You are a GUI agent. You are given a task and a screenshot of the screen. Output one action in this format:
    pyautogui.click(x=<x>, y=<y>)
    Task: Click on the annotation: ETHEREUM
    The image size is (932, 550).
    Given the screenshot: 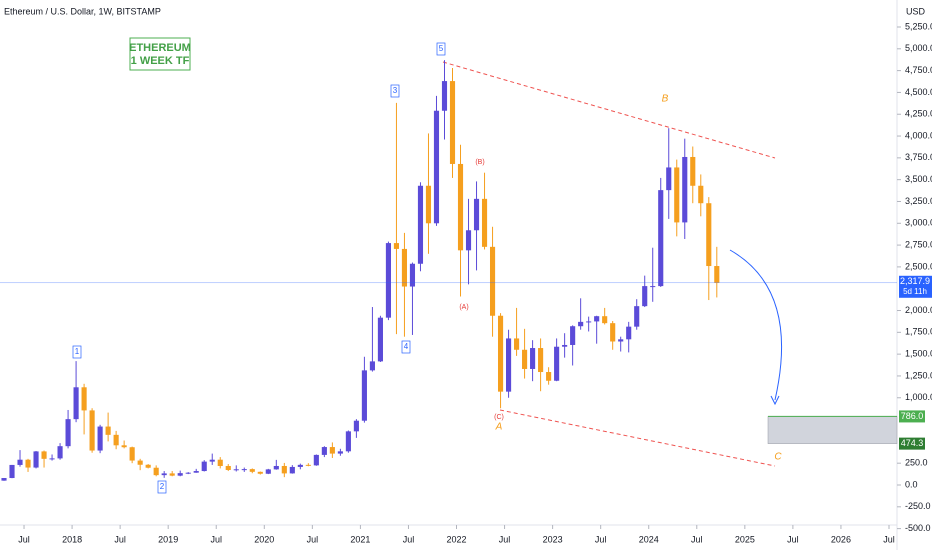 What is the action you would take?
    pyautogui.click(x=160, y=48)
    